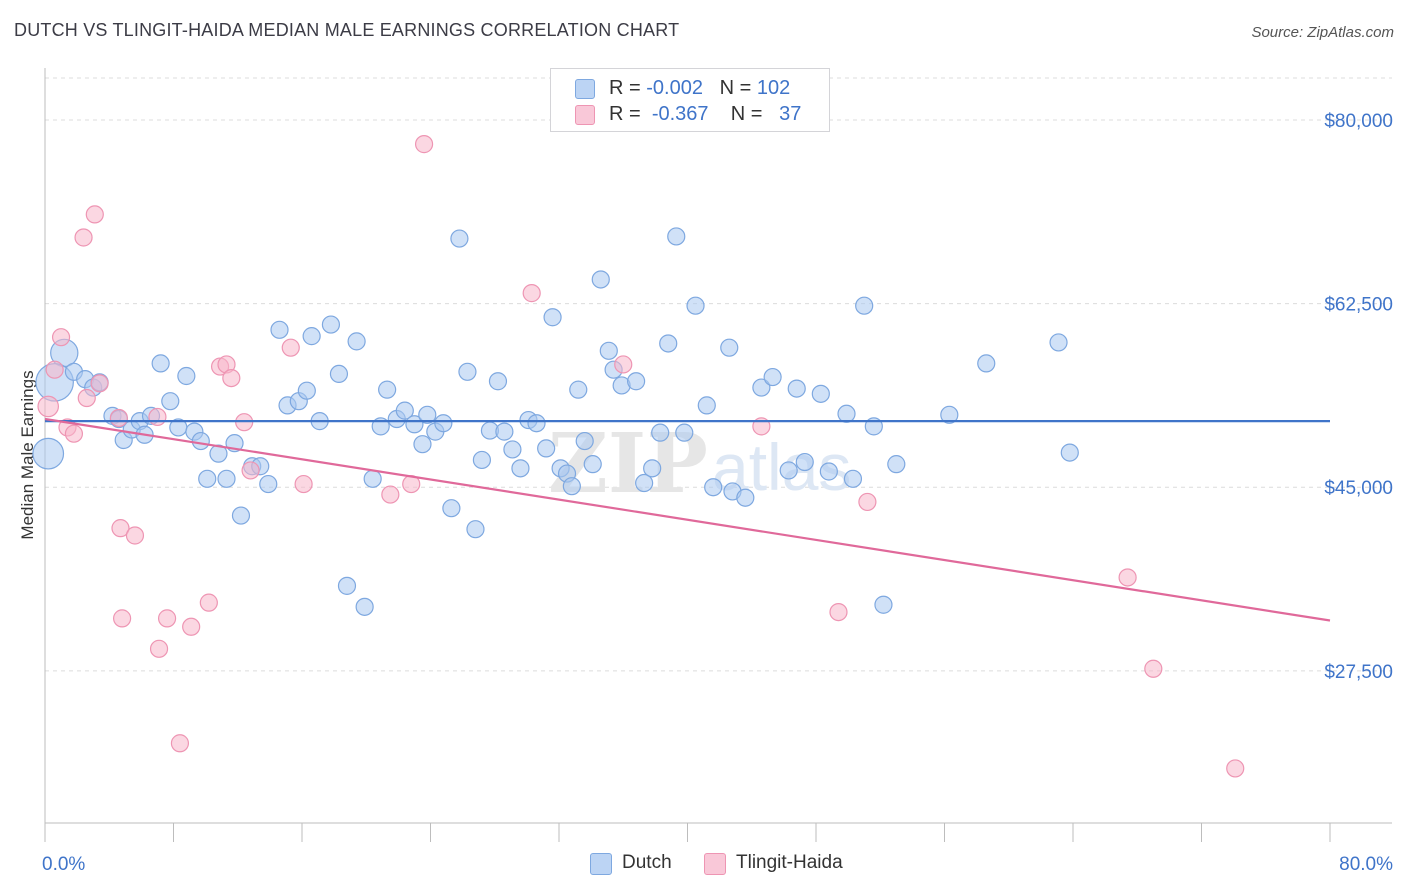 Image resolution: width=1406 pixels, height=892 pixels. What do you see at coordinates (773, 88) in the screenshot?
I see `dutch-n-value: 102` at bounding box center [773, 88].